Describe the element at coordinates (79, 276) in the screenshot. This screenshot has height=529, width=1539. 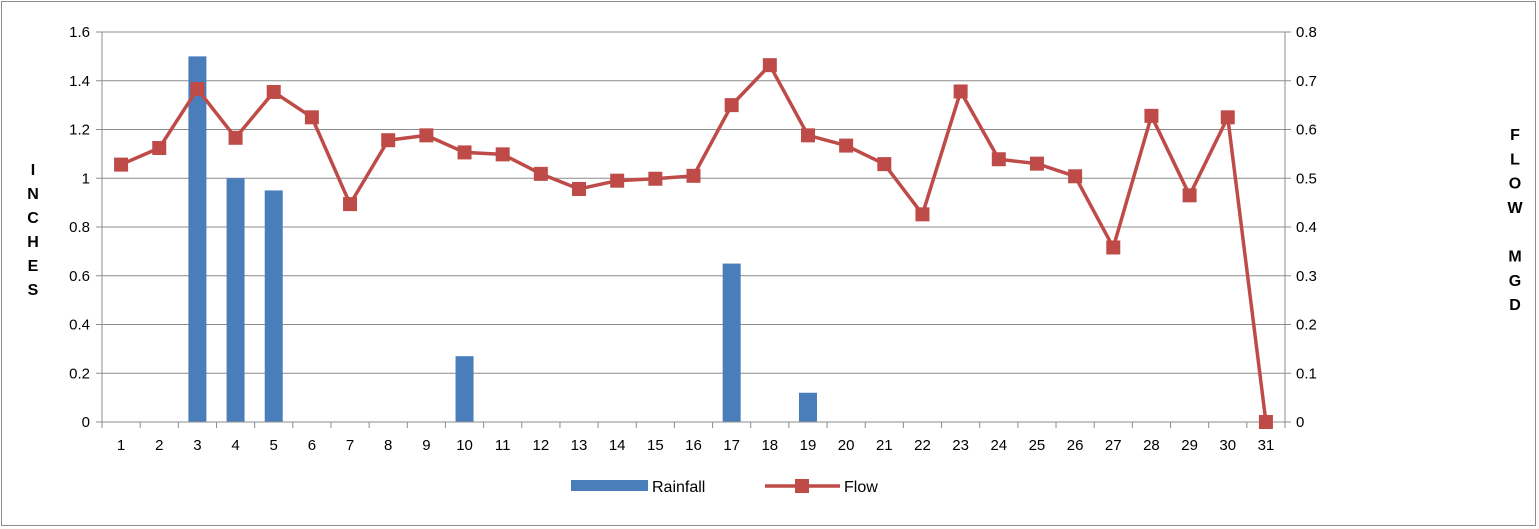
I see `left-axis-tick-label: 0.6` at that location.